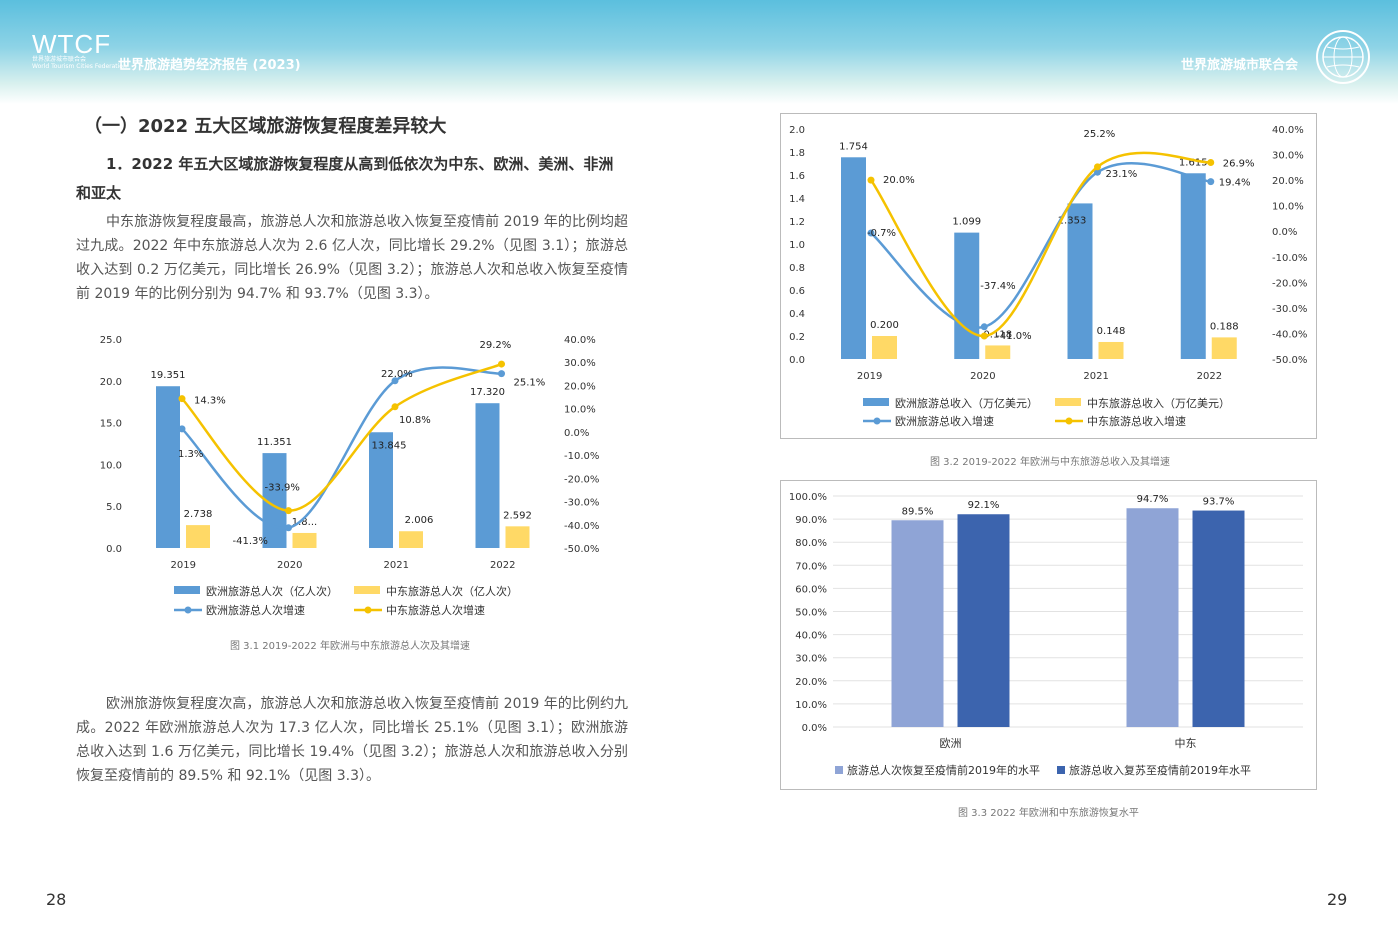 The height and width of the screenshot is (944, 1398). I want to click on line-data-label: 29.2%, so click(496, 345).